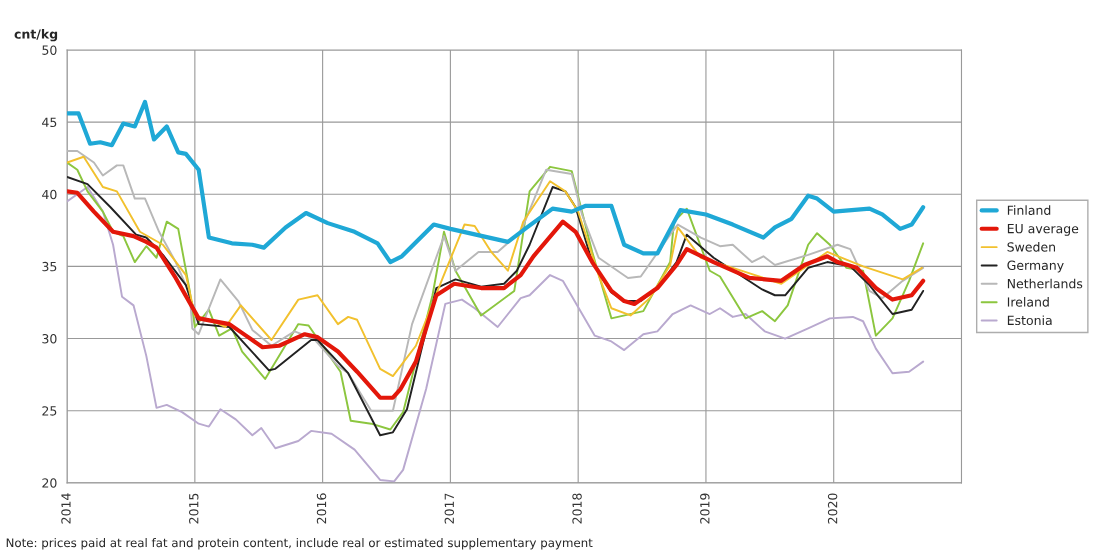 Image resolution: width=1118 pixels, height=555 pixels. I want to click on y-tick-label: 35, so click(49, 266).